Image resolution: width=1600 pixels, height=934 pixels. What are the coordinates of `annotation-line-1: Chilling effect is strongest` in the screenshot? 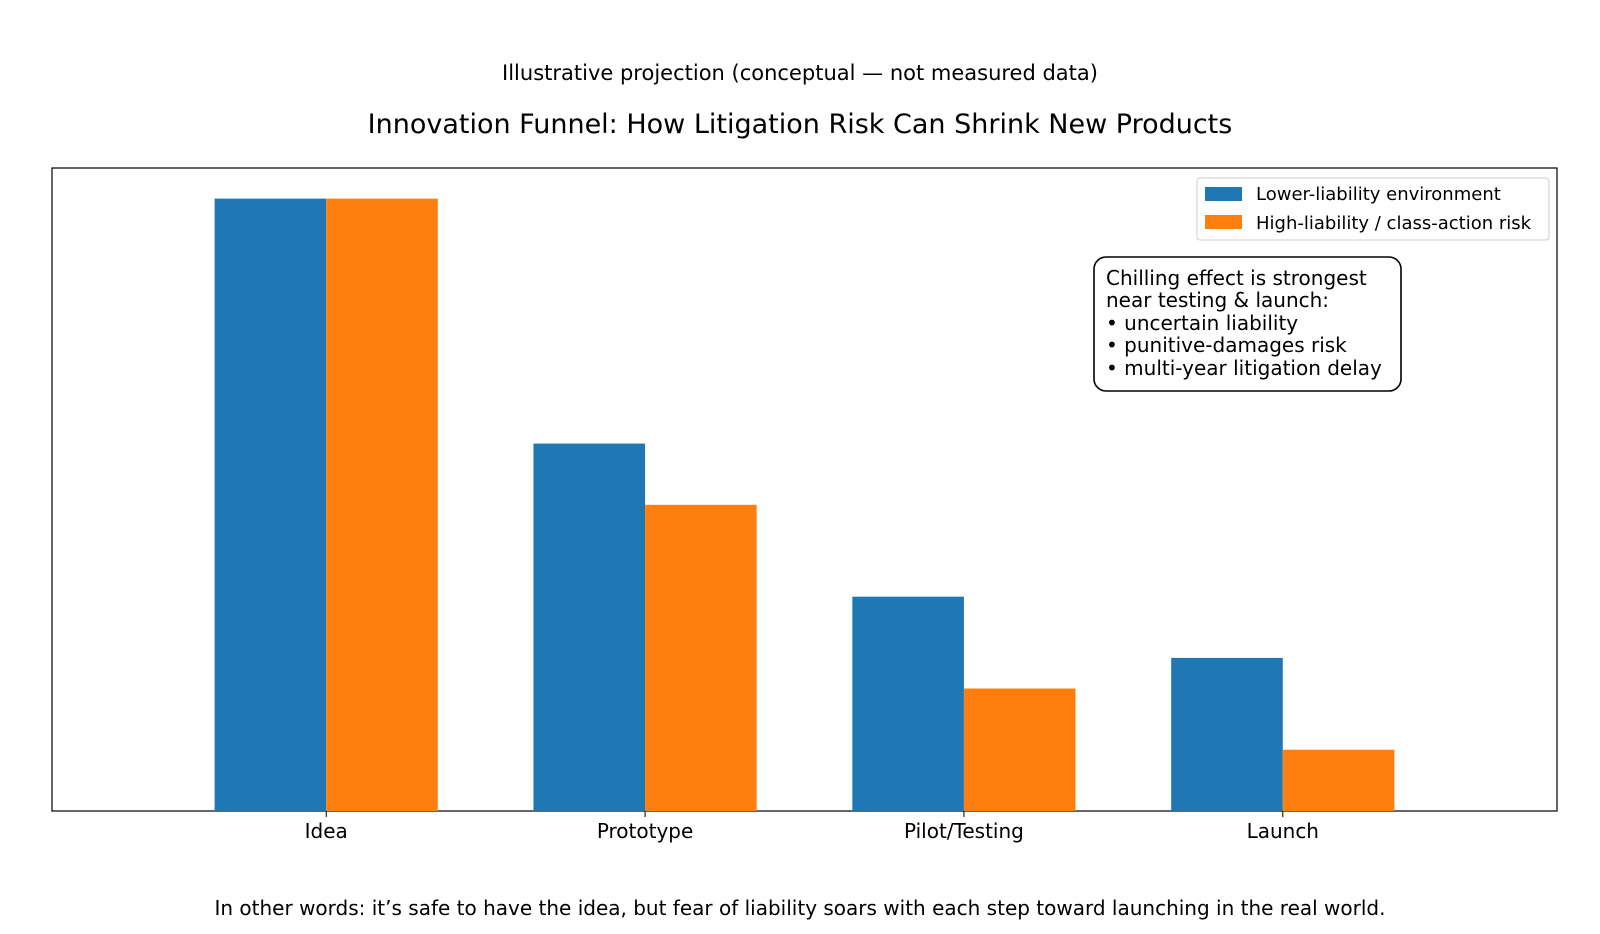 It's located at (1236, 278).